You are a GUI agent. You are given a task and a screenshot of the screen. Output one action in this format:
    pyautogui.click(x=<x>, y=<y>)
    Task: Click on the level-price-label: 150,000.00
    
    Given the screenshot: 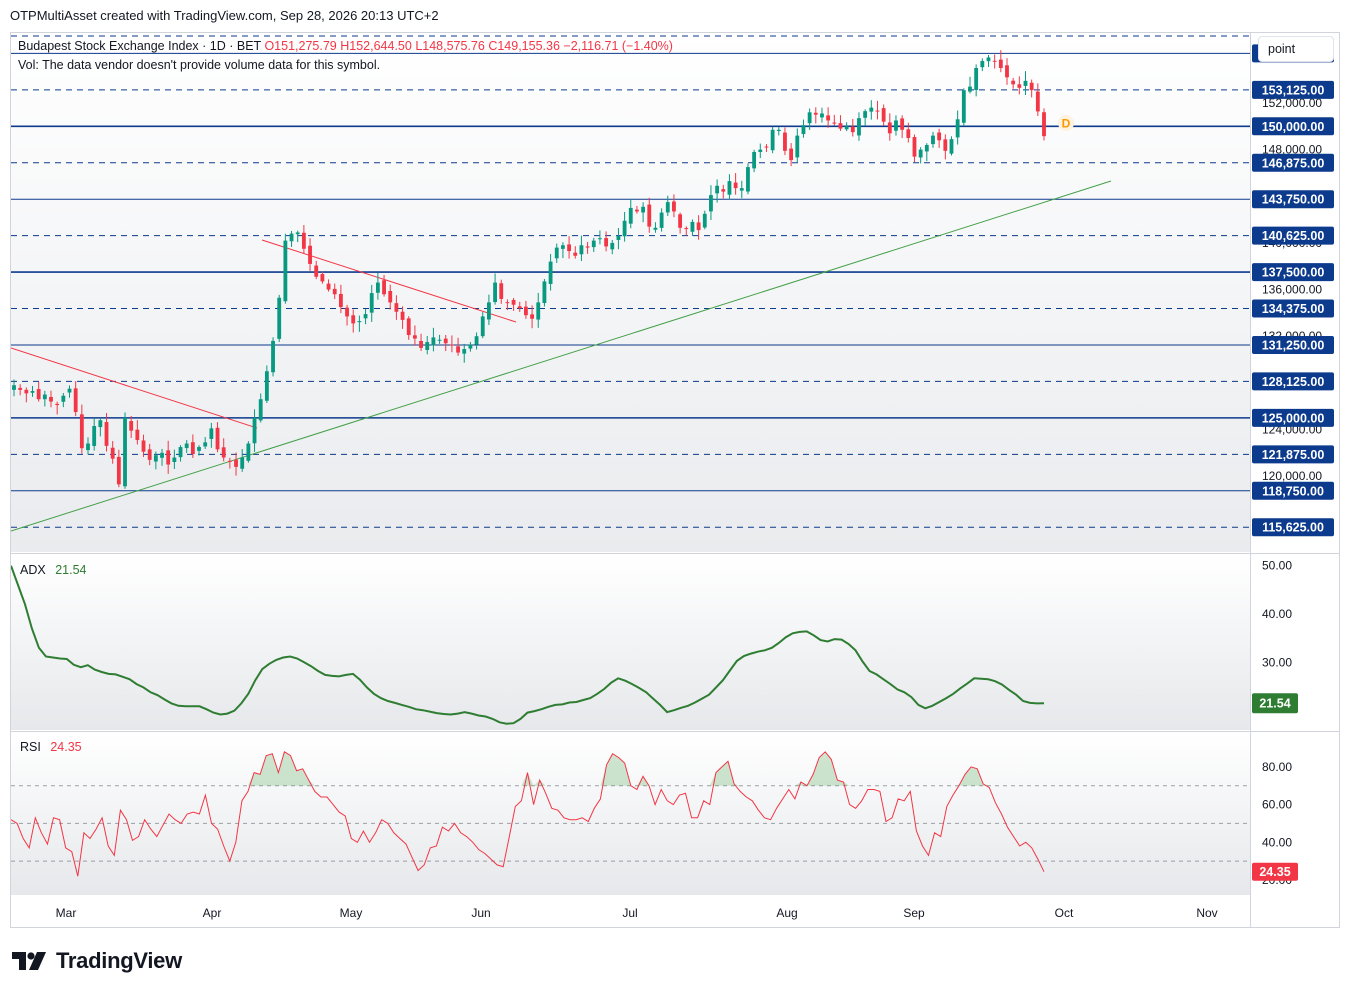 What is the action you would take?
    pyautogui.click(x=1293, y=127)
    